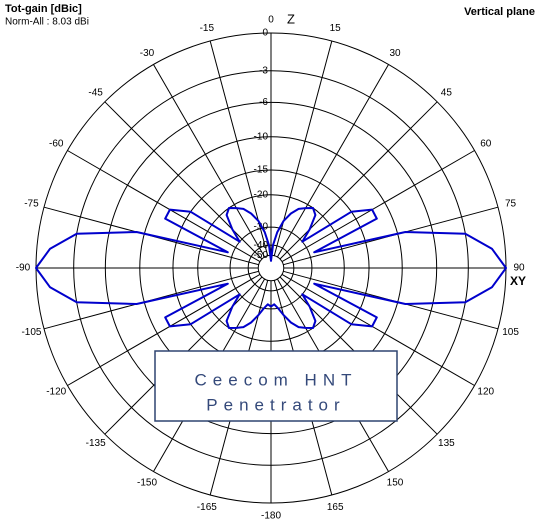  What do you see at coordinates (486, 144) in the screenshot?
I see `angle-tick-label: 60` at bounding box center [486, 144].